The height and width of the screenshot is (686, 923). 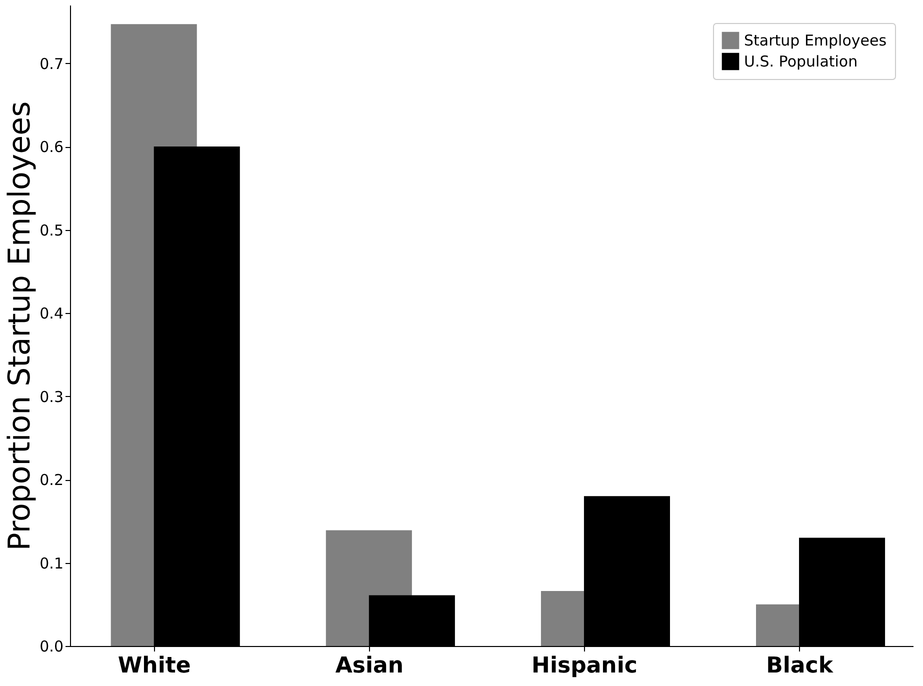 What do you see at coordinates (52, 647) in the screenshot?
I see `y-tick-label: 0.0` at bounding box center [52, 647].